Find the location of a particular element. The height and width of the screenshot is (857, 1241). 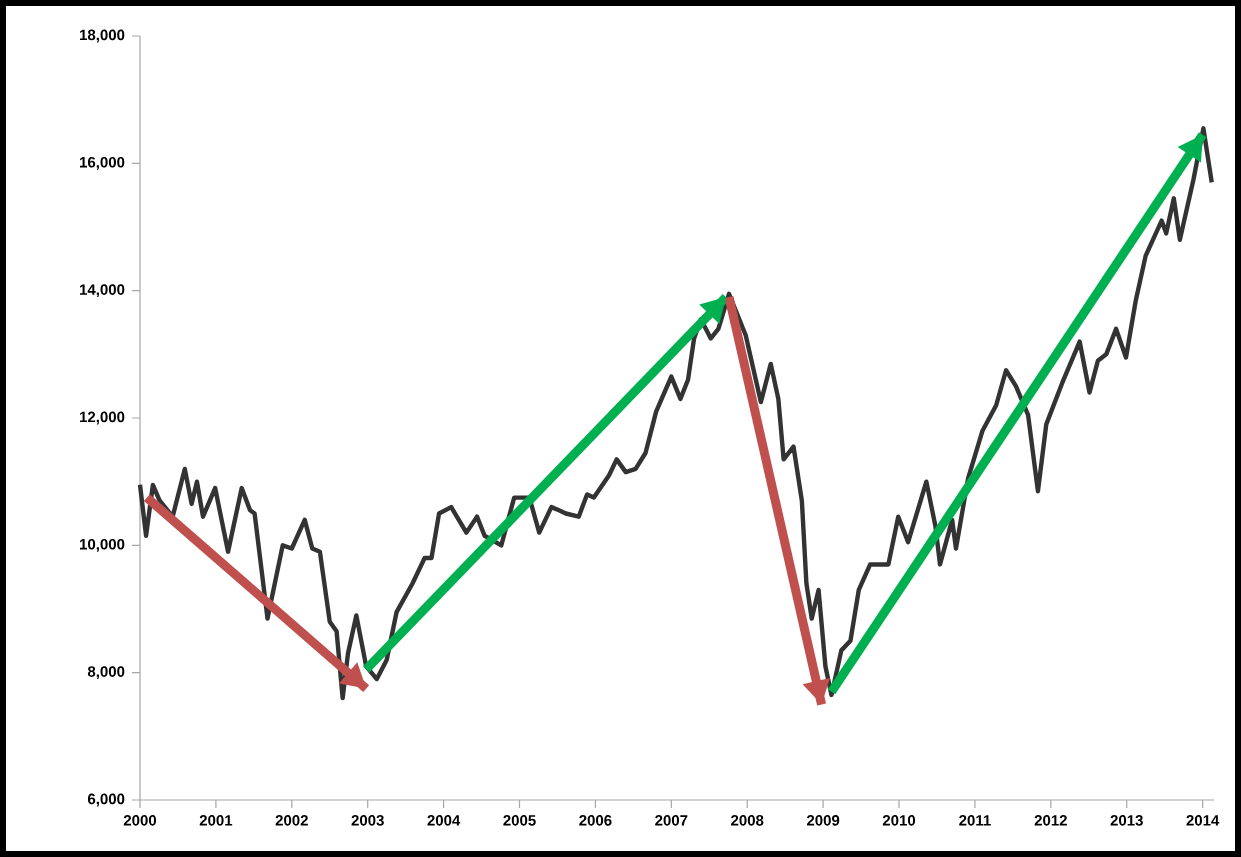

y-tick-label: 16,000 is located at coordinates (102, 163).